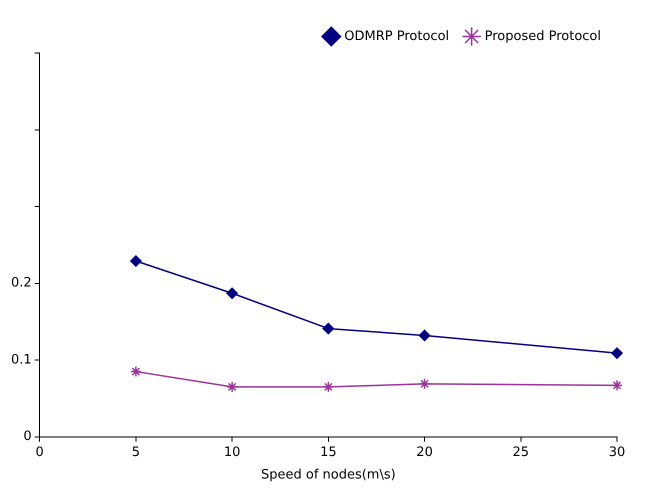 This screenshot has width=645, height=495. I want to click on x-tick-label: 10, so click(232, 452).